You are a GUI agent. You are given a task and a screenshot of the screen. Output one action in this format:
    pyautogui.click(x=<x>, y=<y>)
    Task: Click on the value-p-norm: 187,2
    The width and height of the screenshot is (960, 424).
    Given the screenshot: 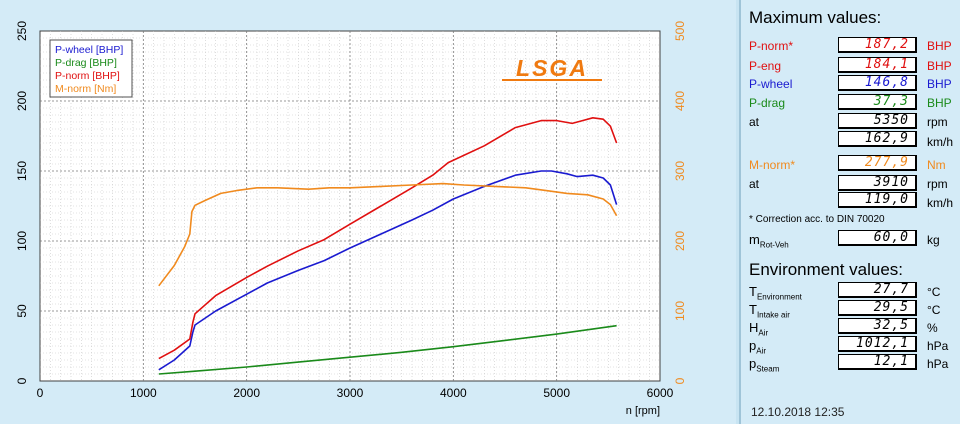 What is the action you would take?
    pyautogui.click(x=877, y=45)
    